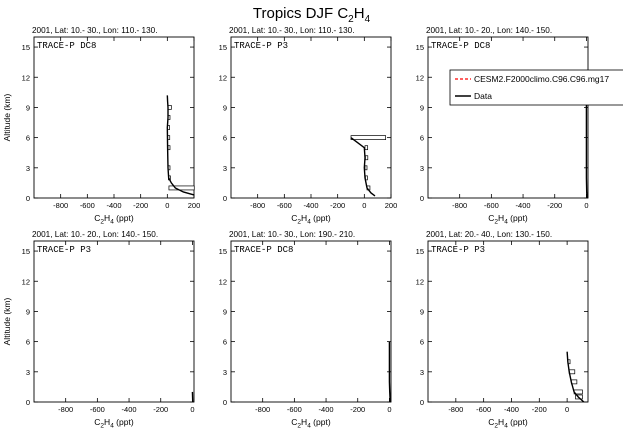  I want to click on legend: CESM2.F2000climo.C96.C96.mg17 Data, so click(536, 87).